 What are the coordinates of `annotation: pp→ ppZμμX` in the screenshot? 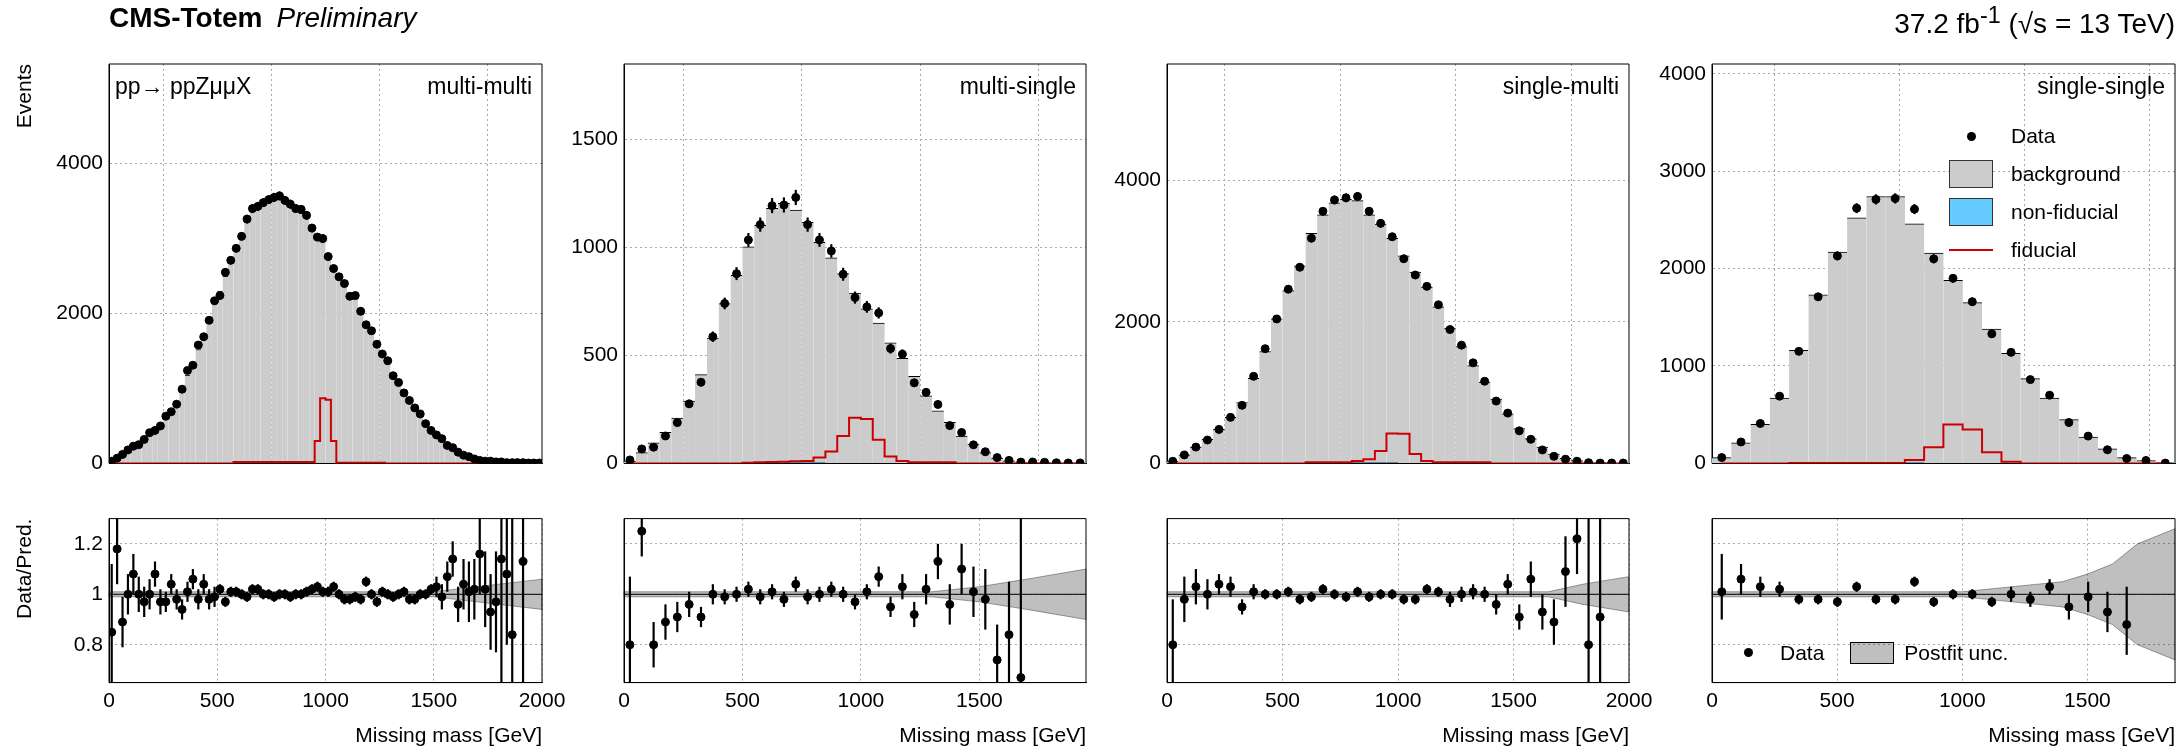 It's located at (183, 85).